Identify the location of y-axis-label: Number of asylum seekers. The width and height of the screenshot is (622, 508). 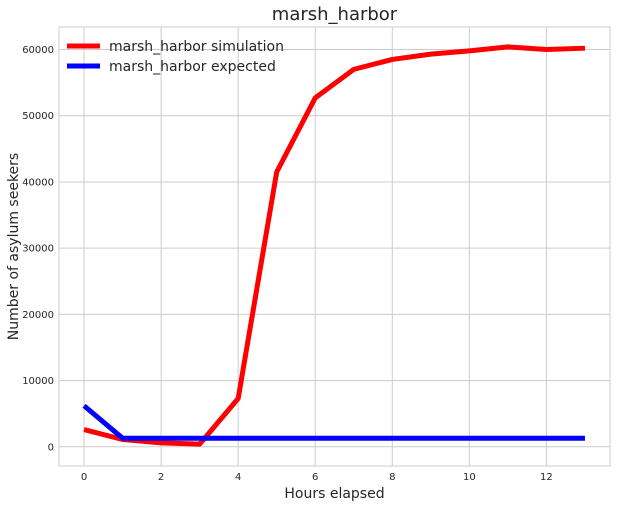
(14, 246).